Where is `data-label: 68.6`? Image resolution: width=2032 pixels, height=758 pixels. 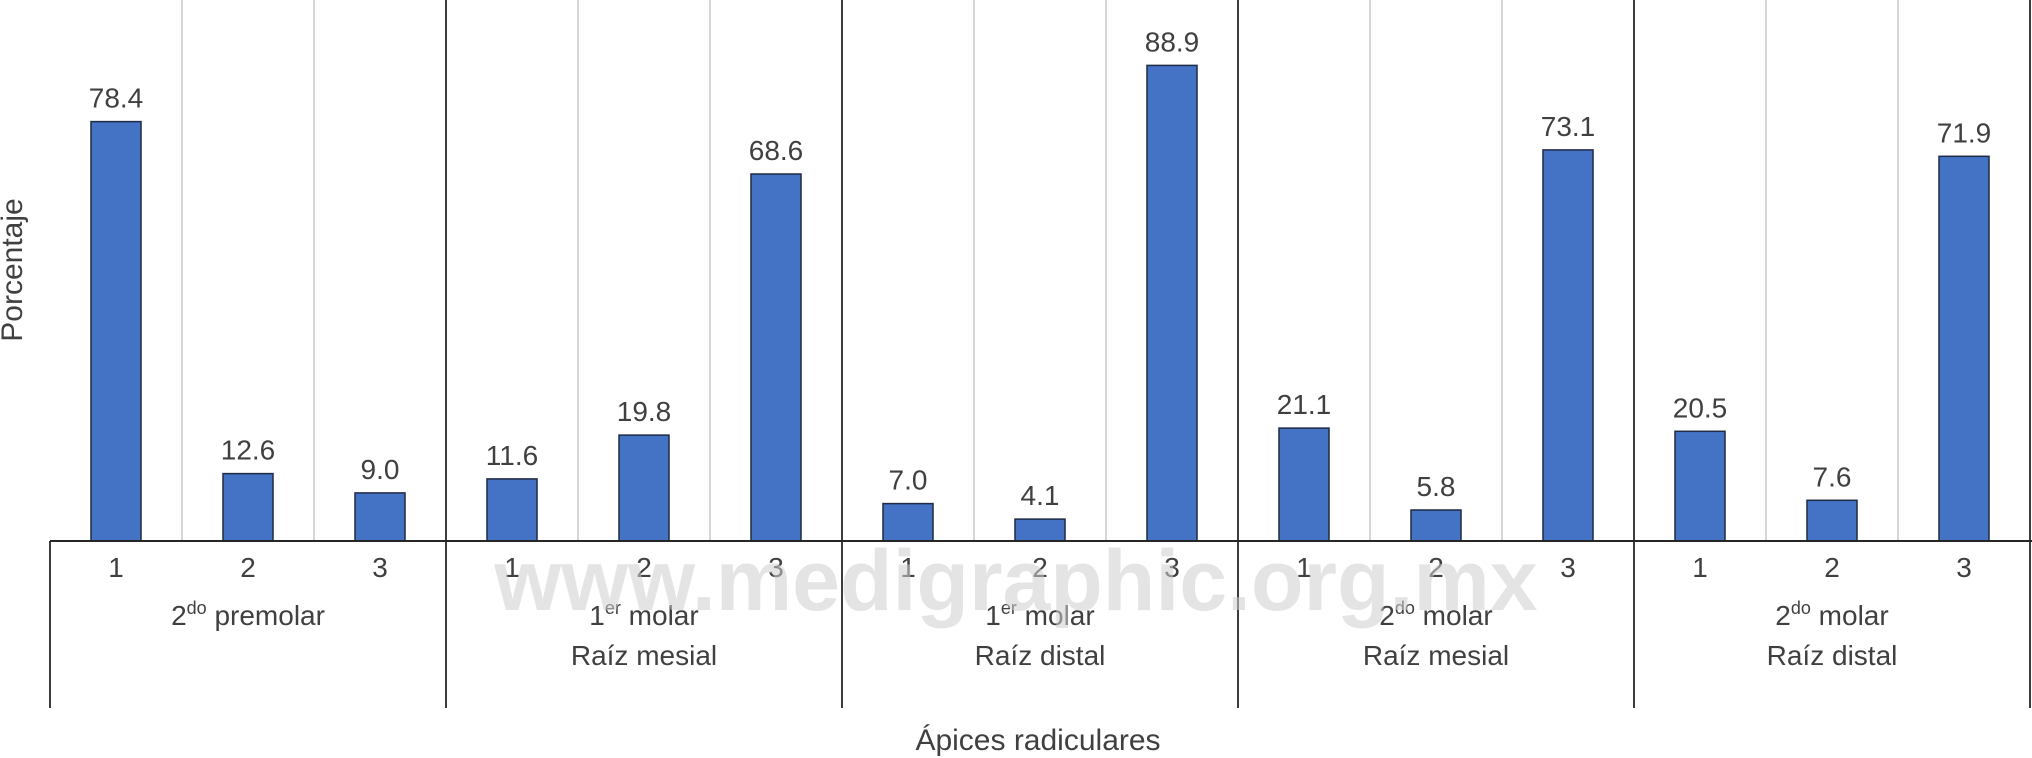 data-label: 68.6 is located at coordinates (776, 150).